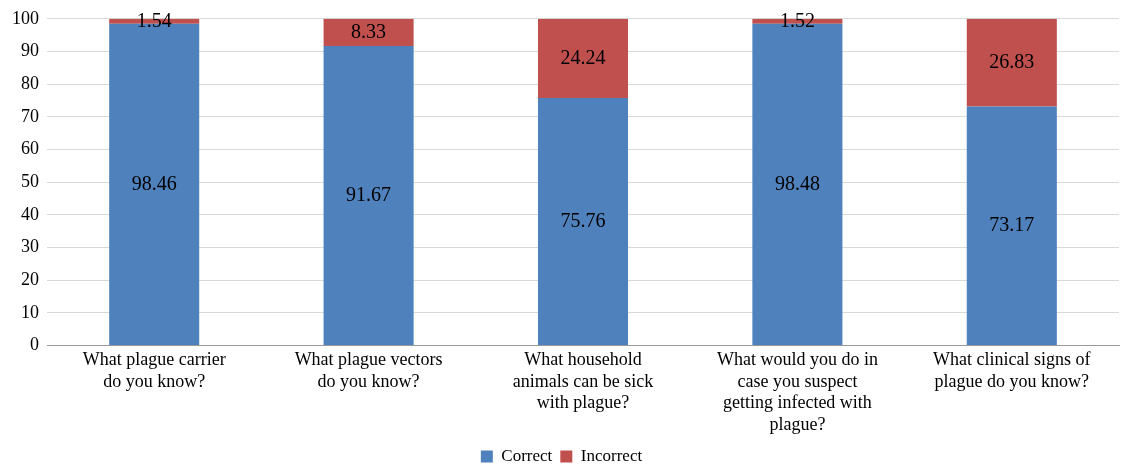  I want to click on data-label: 75.76, so click(583, 219).